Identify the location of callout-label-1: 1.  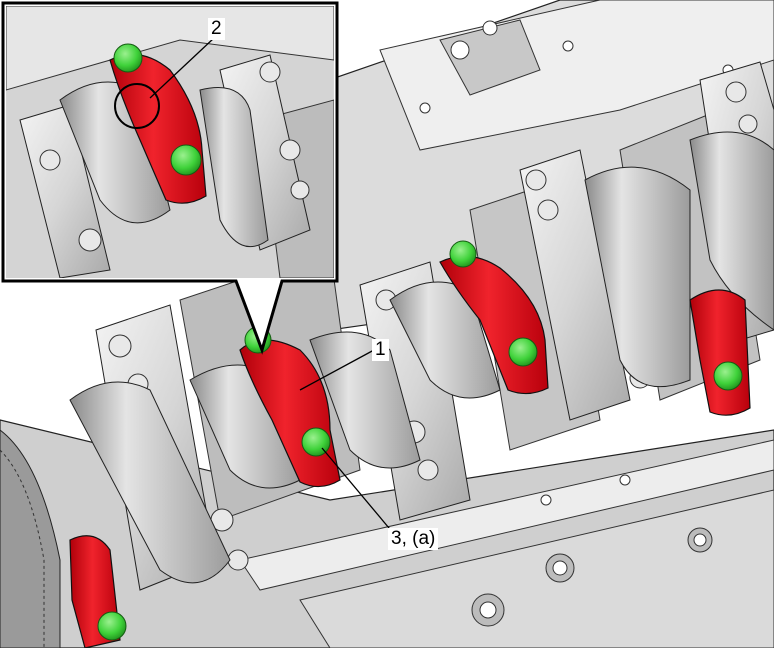
(380, 350).